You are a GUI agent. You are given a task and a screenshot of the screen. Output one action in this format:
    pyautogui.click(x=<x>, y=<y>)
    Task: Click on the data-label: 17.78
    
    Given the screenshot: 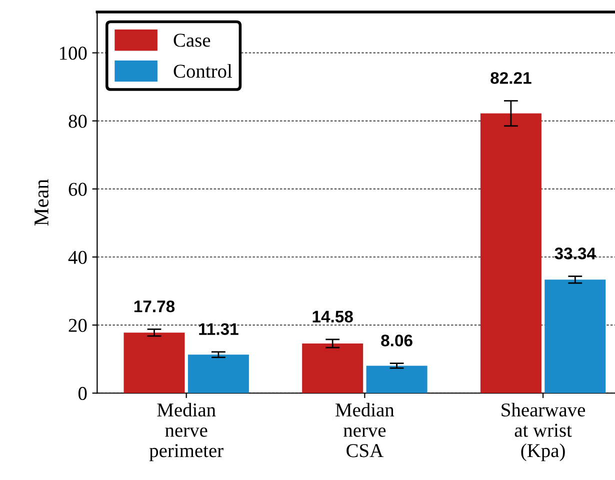 What is the action you would take?
    pyautogui.click(x=154, y=306)
    